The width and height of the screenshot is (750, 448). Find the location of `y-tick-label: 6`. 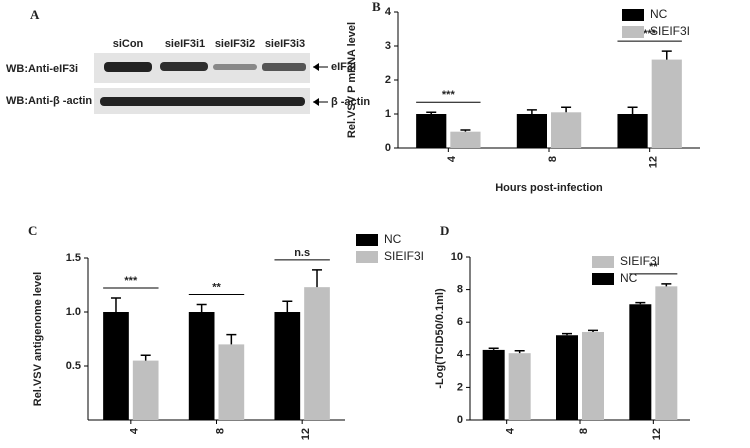

y-tick-label: 6 is located at coordinates (460, 322).